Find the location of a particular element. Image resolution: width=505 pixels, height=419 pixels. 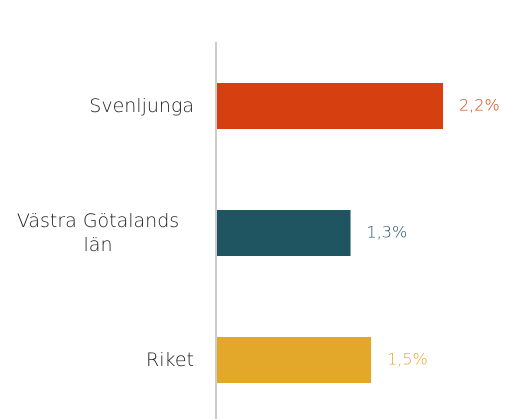

category-label: Riket is located at coordinates (170, 360).